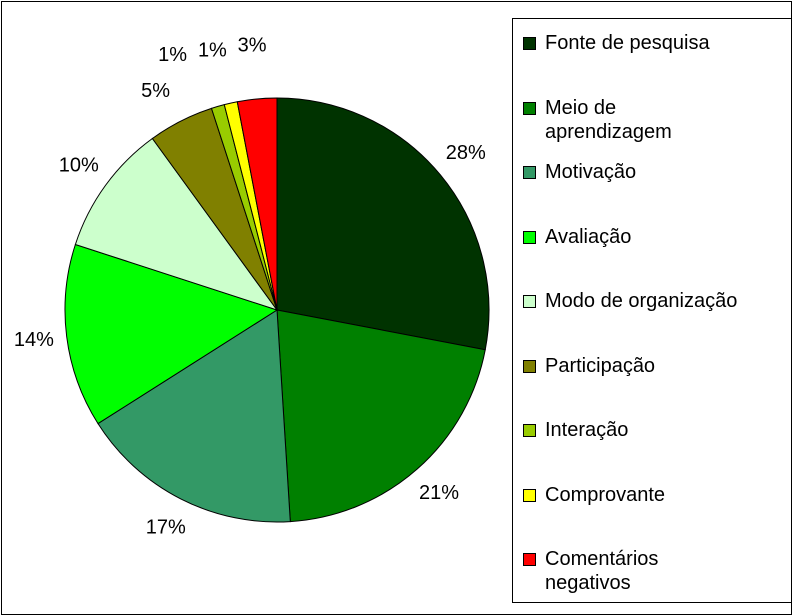 The height and width of the screenshot is (616, 793). I want to click on data-label: 10%, so click(79, 165).